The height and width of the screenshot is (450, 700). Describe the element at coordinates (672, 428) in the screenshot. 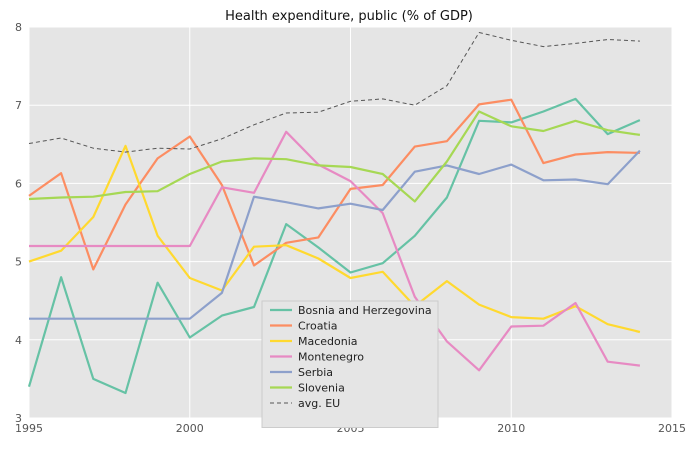

I see `x-tick-label: 2015` at that location.